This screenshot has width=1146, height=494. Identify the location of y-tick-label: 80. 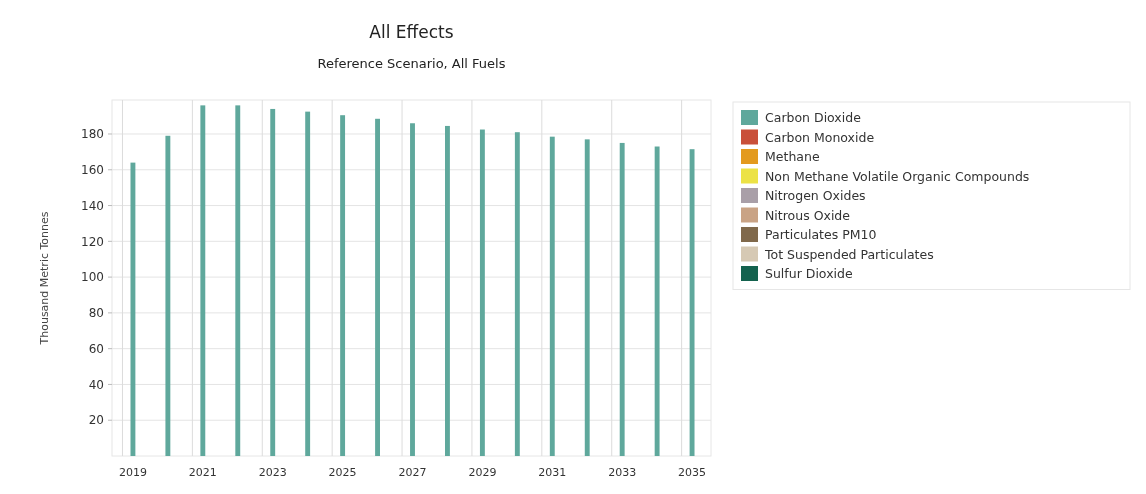
(96, 313).